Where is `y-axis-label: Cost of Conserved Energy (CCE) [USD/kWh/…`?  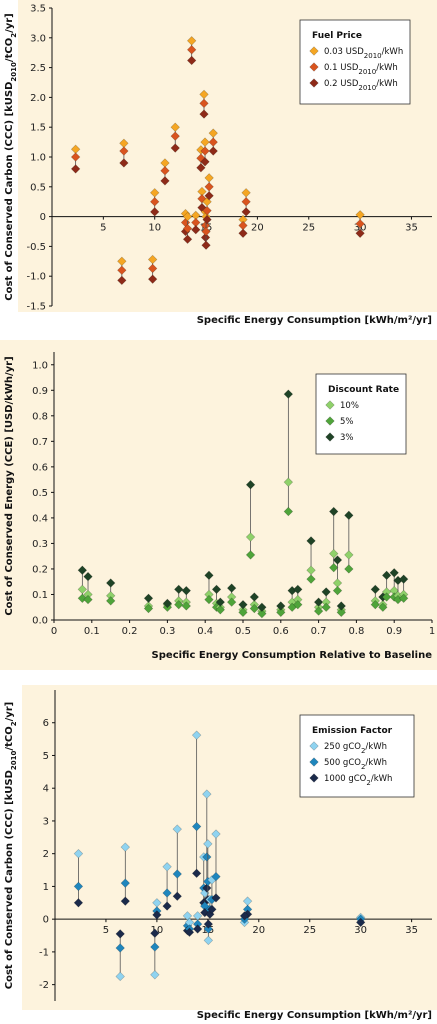 y-axis-label: Cost of Conserved Energy (CCE) [USD/kWh/… is located at coordinates (9, 485).